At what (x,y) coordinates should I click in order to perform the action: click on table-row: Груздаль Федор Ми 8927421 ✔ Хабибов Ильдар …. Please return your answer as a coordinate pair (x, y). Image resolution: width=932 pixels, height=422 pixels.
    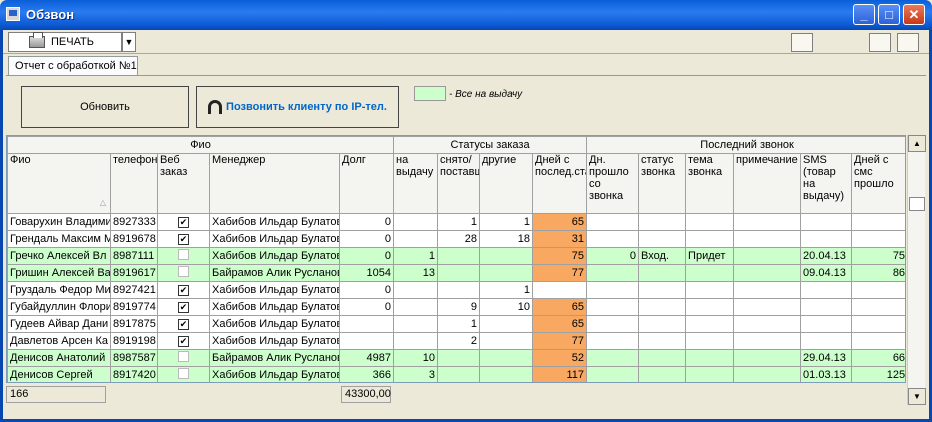
    Looking at the image, I should click on (456, 290).